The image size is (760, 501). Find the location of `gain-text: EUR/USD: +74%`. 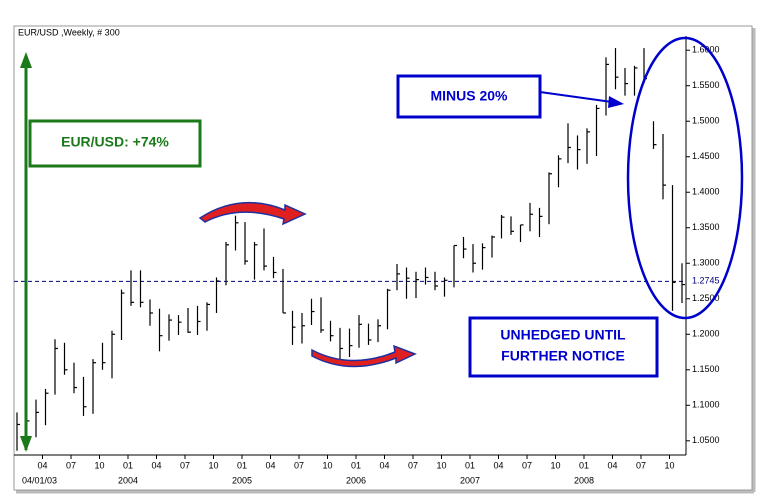

gain-text: EUR/USD: +74% is located at coordinates (115, 142).